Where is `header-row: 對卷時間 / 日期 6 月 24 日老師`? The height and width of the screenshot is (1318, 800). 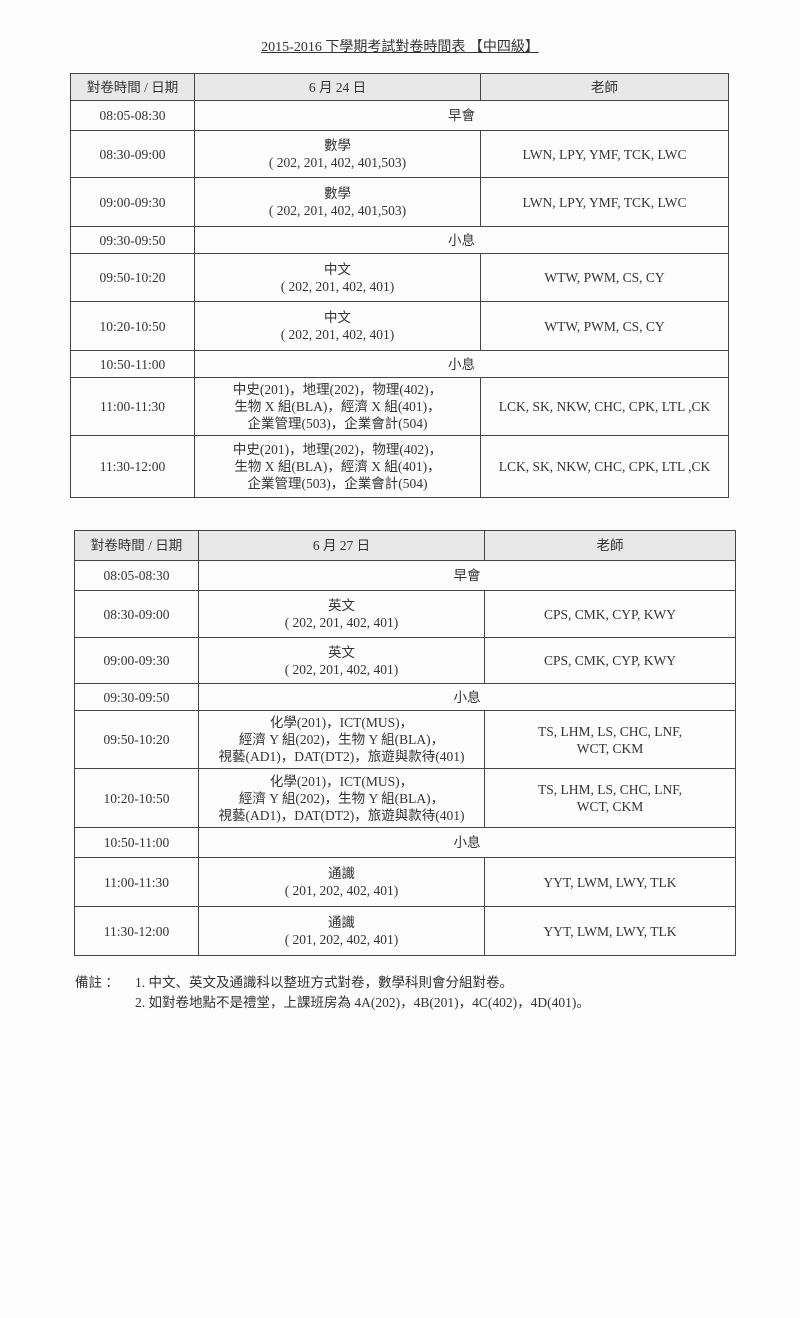 header-row: 對卷時間 / 日期 6 月 24 日老師 is located at coordinates (399, 87).